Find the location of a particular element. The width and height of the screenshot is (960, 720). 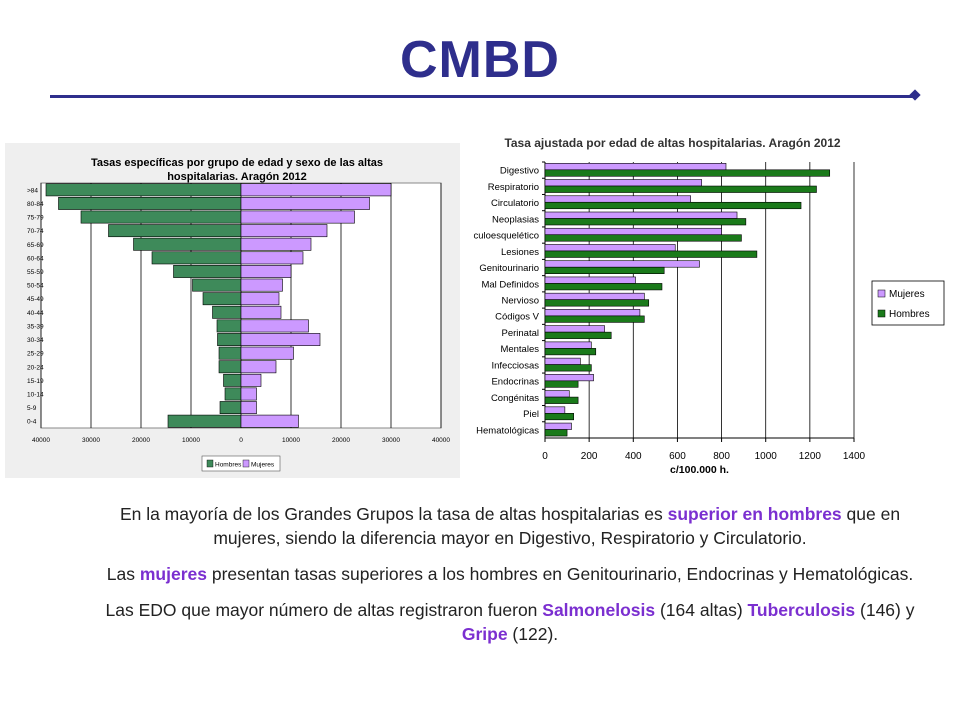

pyramid-age-label: 25-29 is located at coordinates (35, 354).